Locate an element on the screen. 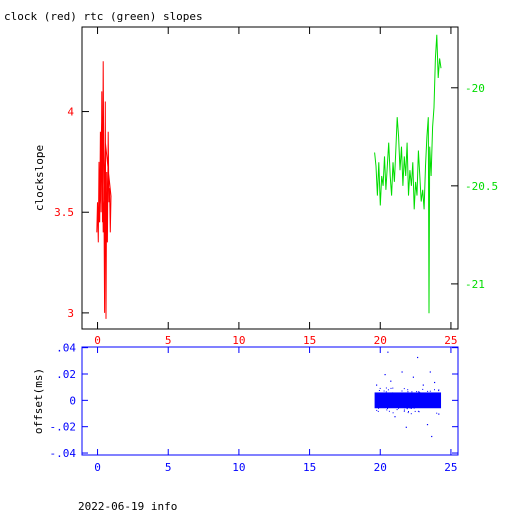 The width and height of the screenshot is (512, 512). slopes-y2-tick-label: -21 is located at coordinates (475, 284).